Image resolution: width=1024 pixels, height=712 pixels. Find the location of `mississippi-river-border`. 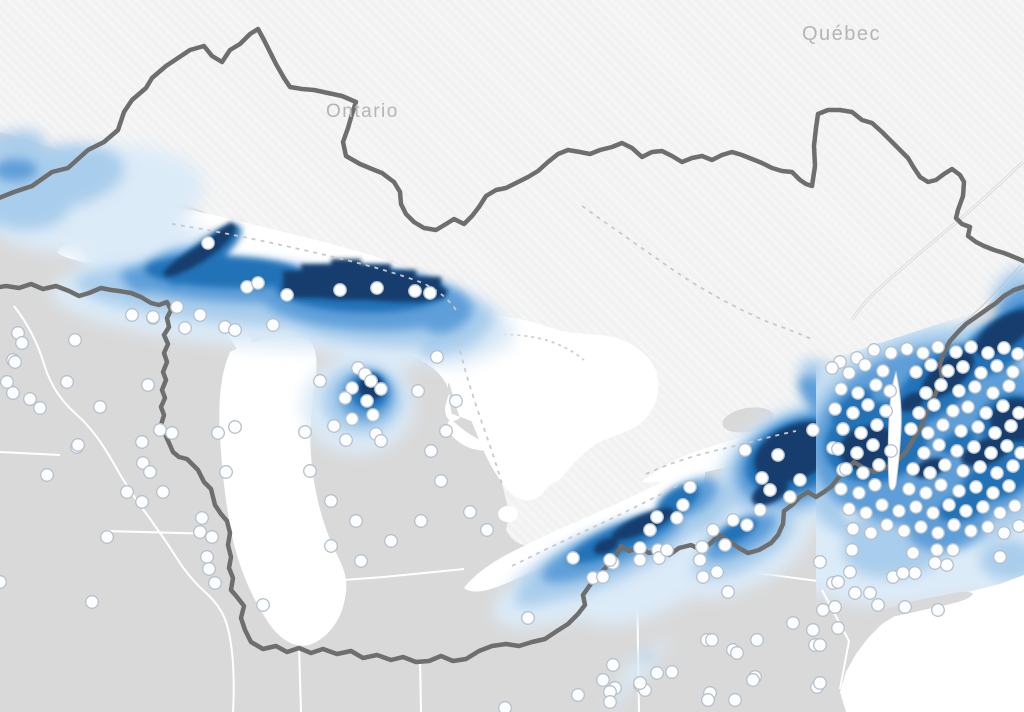

mississippi-river-border is located at coordinates (124, 508).